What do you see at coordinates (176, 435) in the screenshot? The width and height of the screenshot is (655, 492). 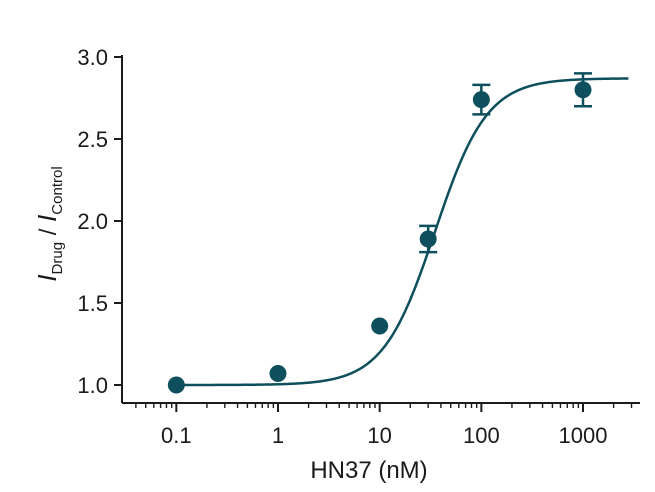 I see `x-tick-label: 0.1` at bounding box center [176, 435].